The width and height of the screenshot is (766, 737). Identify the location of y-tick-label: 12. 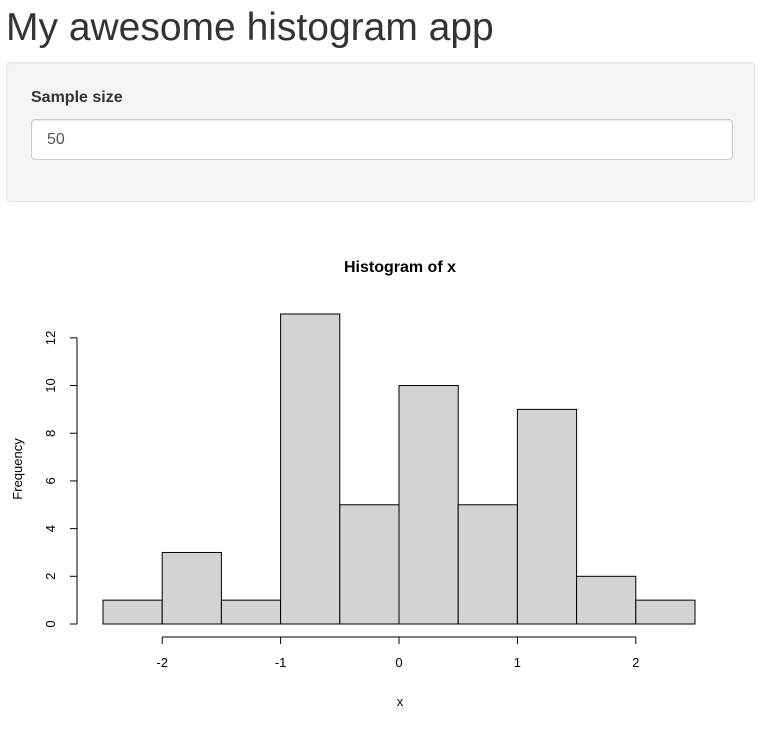
(50, 338).